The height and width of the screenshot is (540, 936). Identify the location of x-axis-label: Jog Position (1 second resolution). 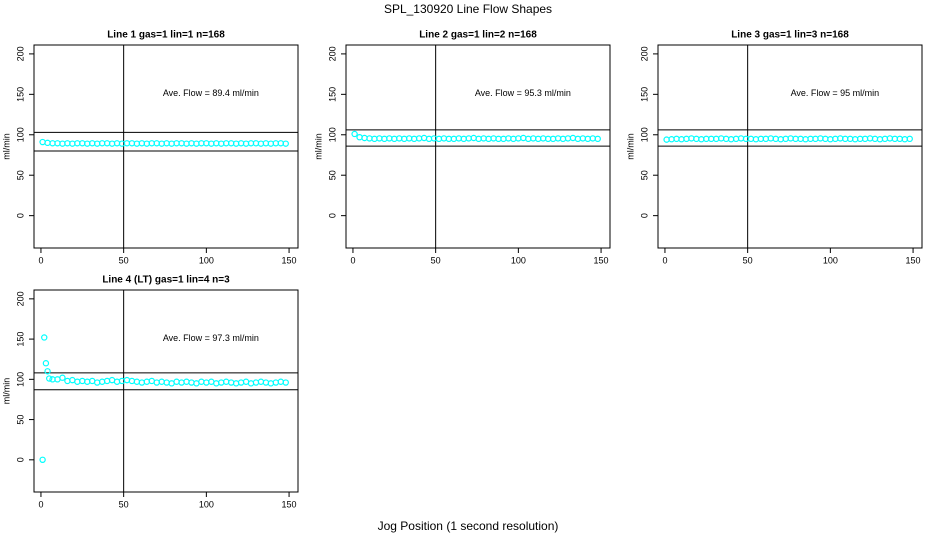
(468, 526).